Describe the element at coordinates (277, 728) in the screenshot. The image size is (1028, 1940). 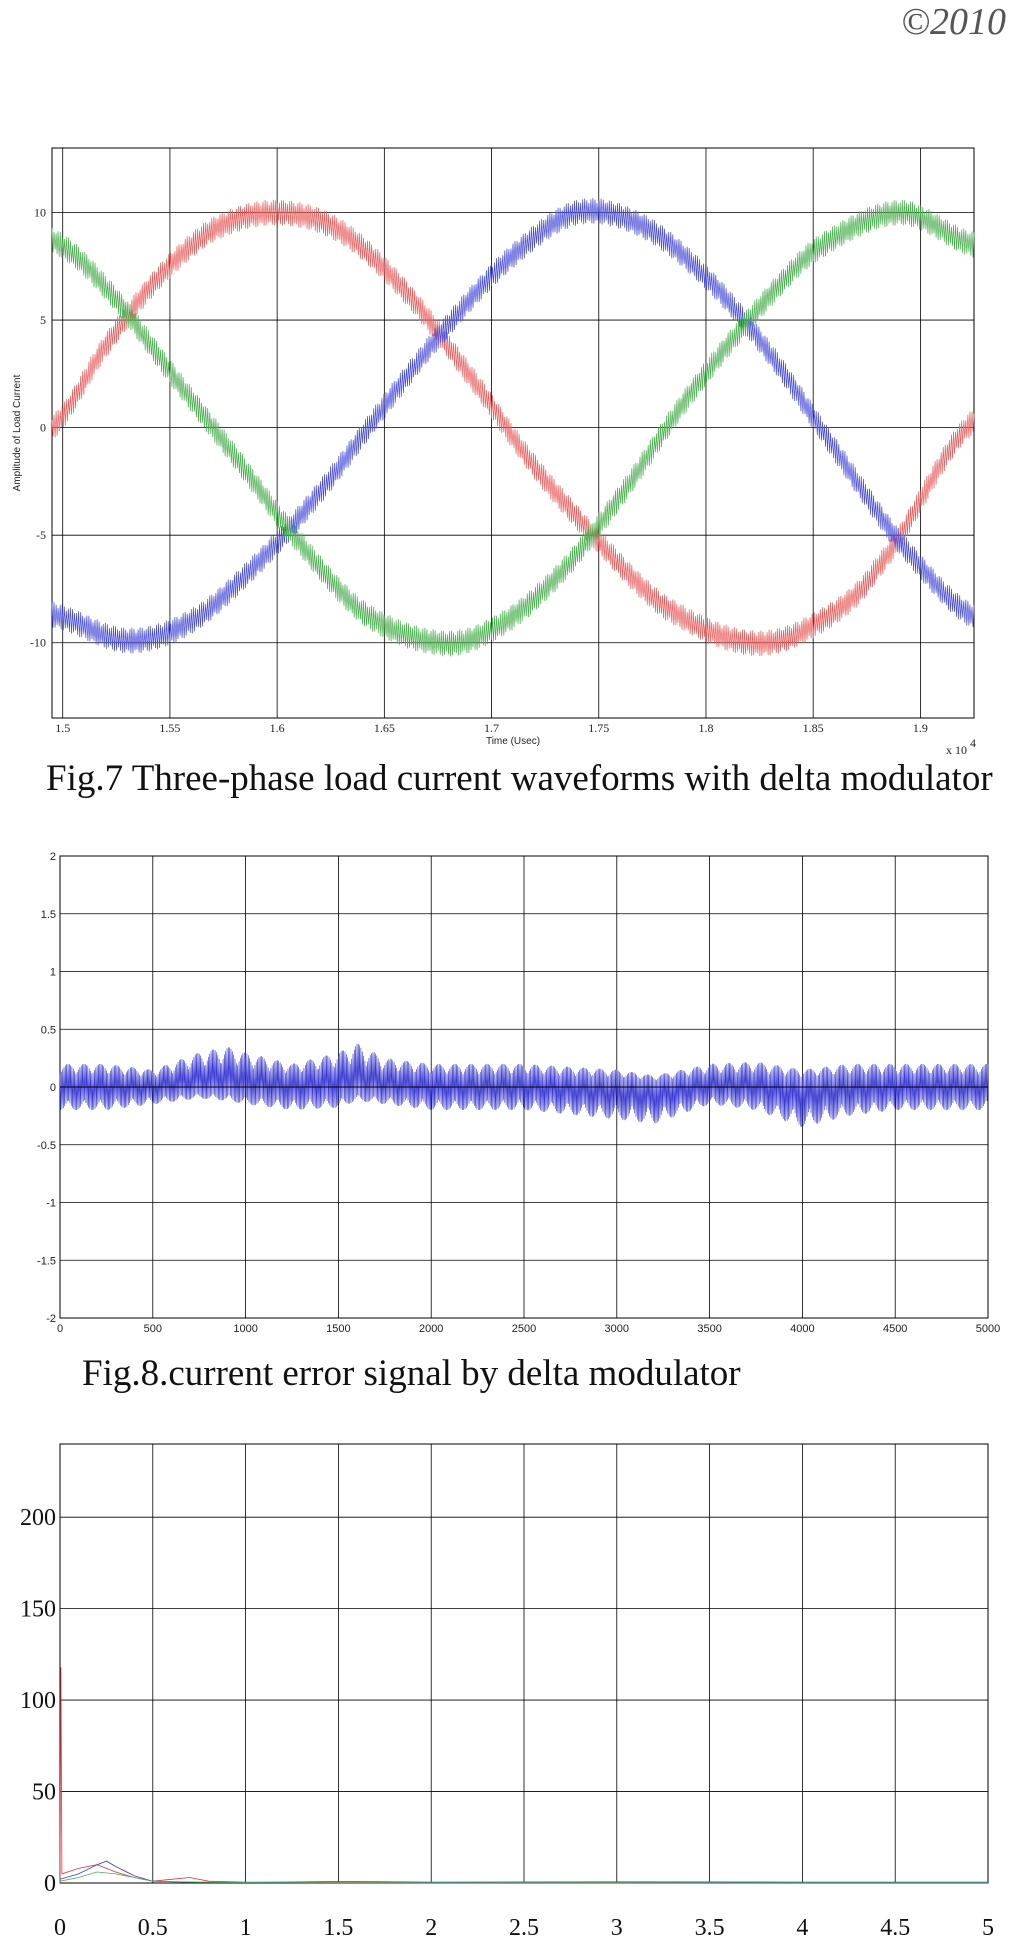
I see `x-tick-label: 1.6` at that location.